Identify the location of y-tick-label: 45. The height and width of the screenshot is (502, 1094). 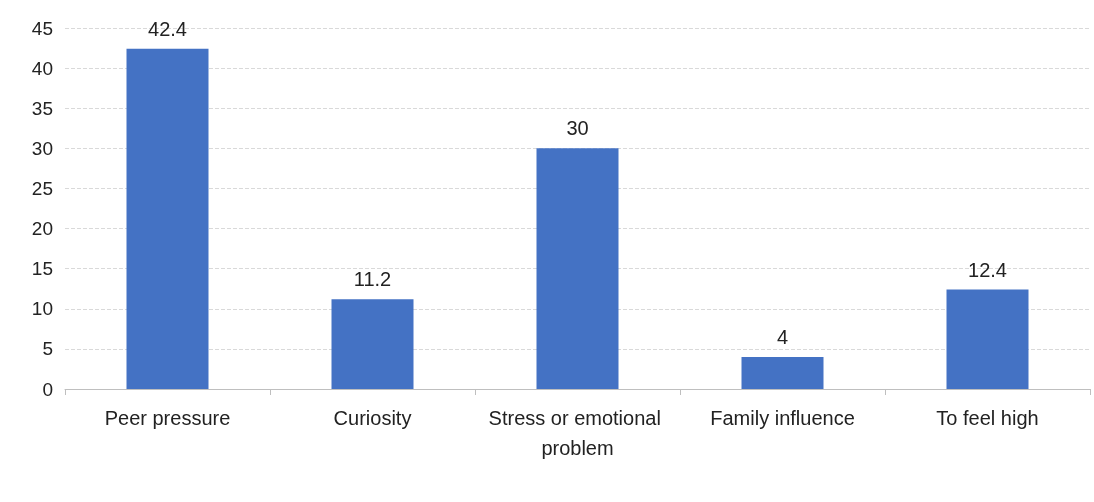
(42, 28).